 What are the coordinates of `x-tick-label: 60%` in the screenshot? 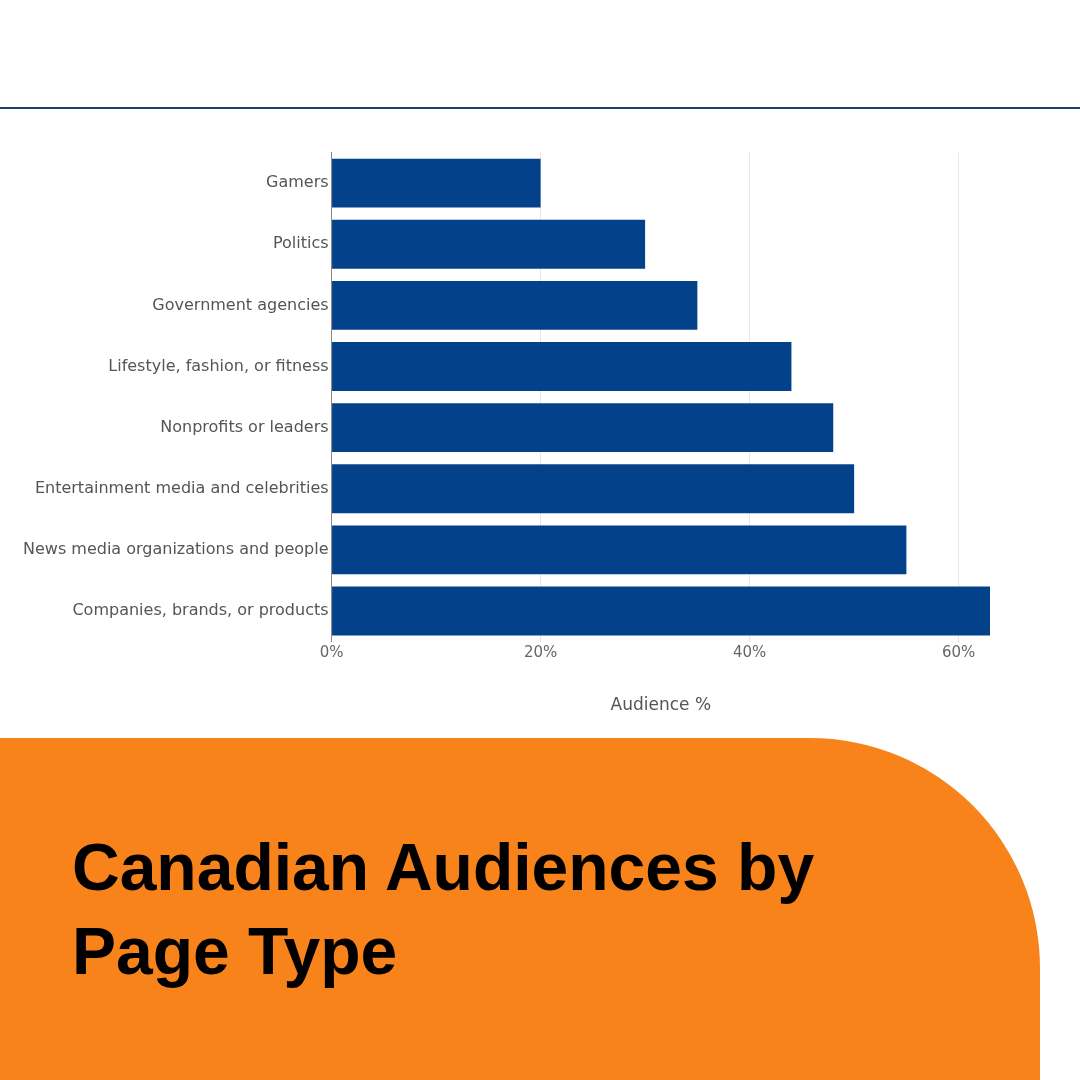 It's located at (958, 652).